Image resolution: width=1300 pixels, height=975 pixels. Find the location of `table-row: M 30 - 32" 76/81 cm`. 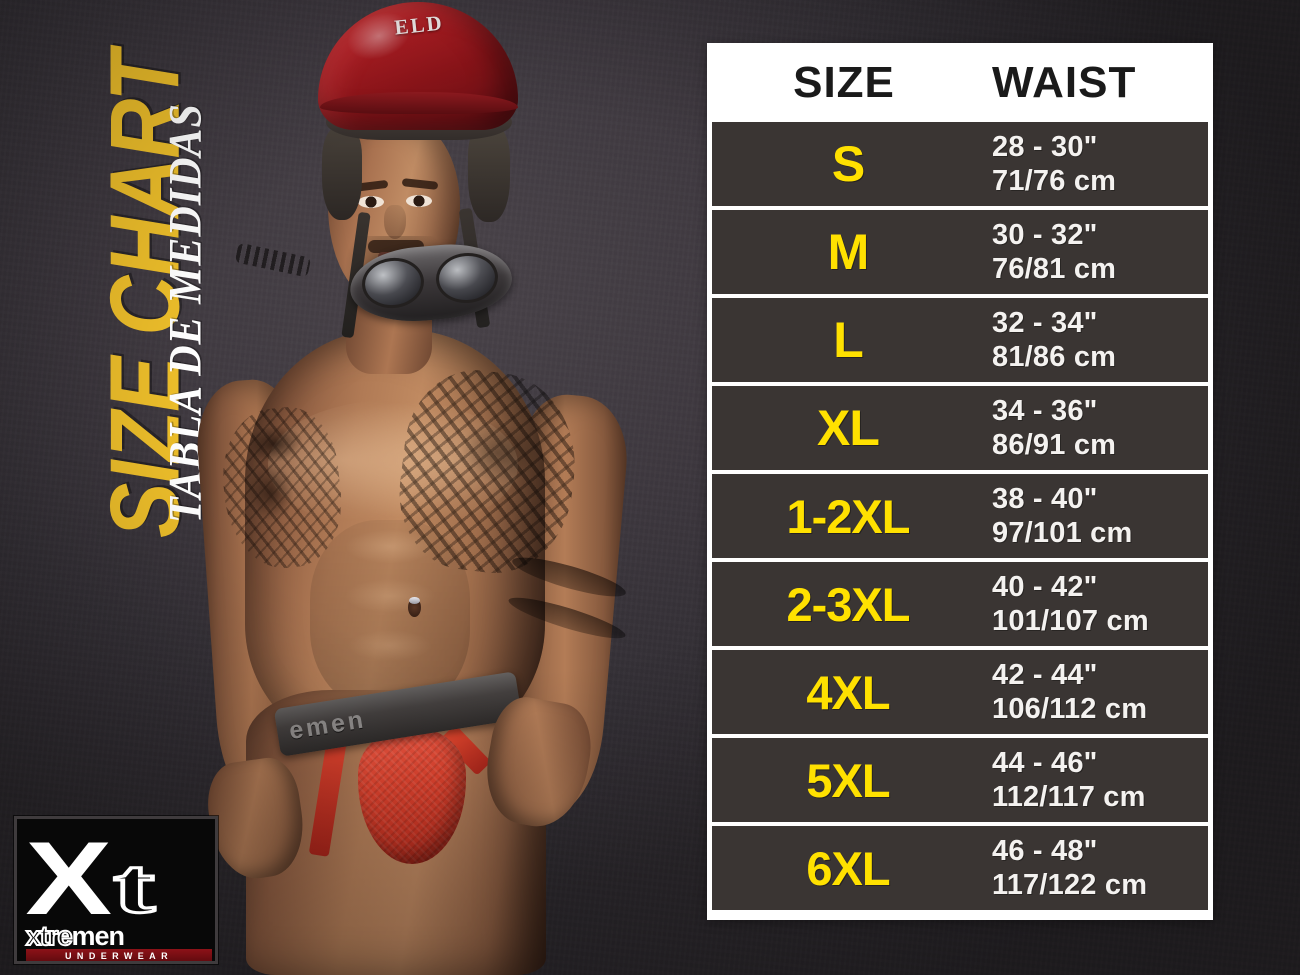

table-row: M 30 - 32" 76/81 cm is located at coordinates (960, 252).